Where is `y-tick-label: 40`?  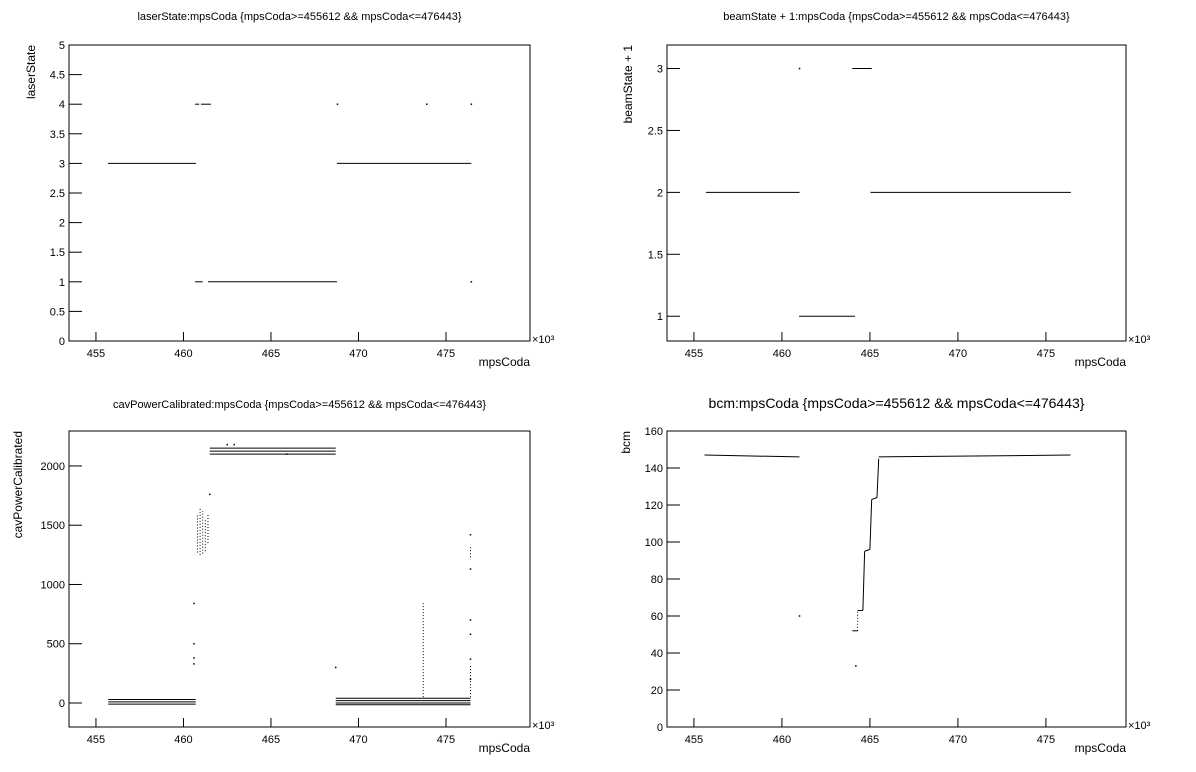
y-tick-label: 40 is located at coordinates (657, 654).